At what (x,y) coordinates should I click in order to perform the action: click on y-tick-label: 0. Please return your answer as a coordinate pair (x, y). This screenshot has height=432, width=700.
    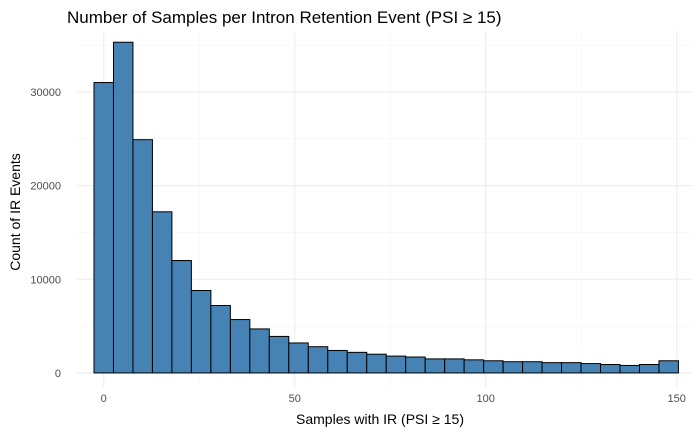
    Looking at the image, I should click on (58, 374).